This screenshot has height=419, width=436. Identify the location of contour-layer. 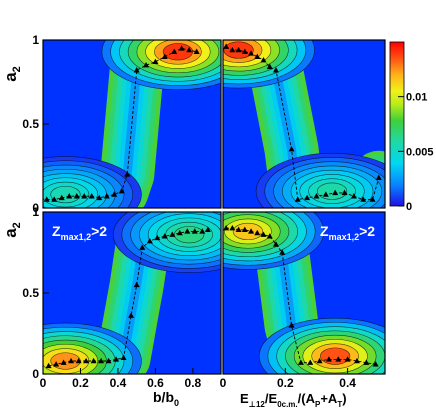
(304, 293).